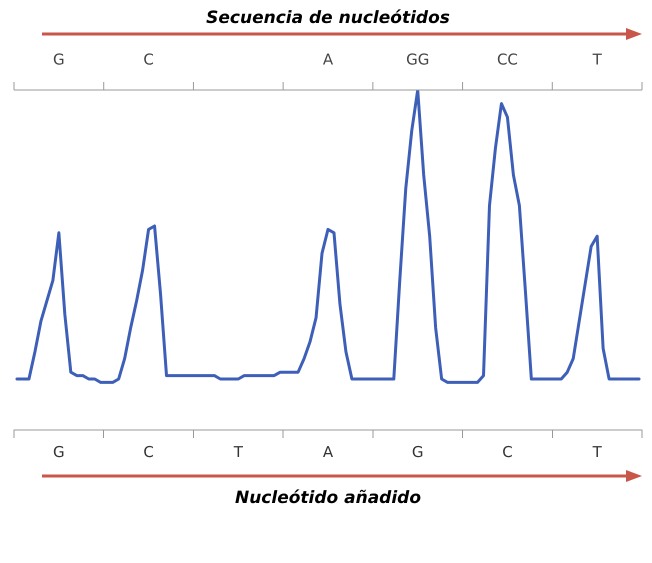 Image resolution: width=652 pixels, height=563 pixels. What do you see at coordinates (328, 451) in the screenshot?
I see `x-tick-label: A` at bounding box center [328, 451].